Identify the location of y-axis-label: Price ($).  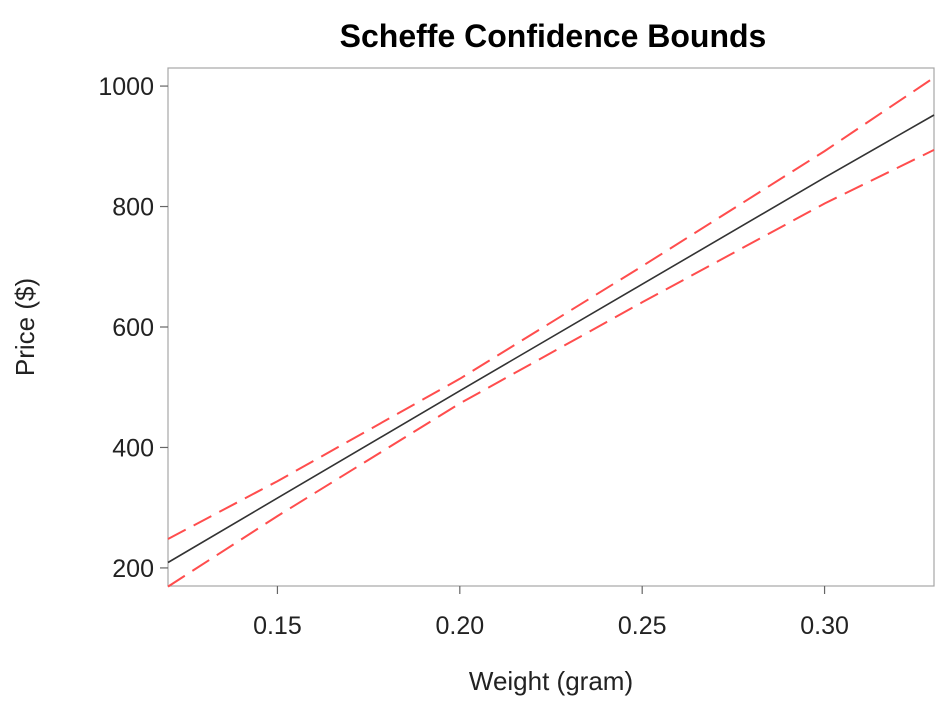
(25, 327).